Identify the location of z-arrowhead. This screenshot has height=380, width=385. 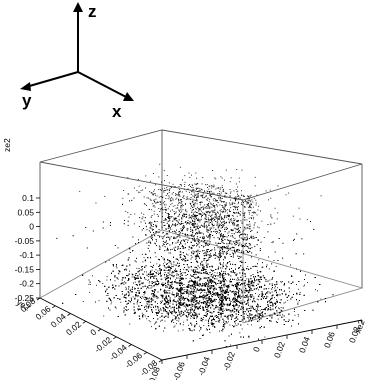
(78, 7).